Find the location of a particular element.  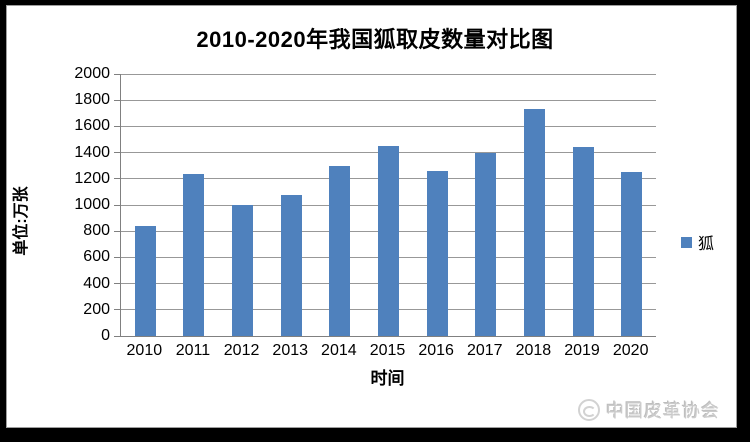

watermark: 中国皮革协会 is located at coordinates (649, 410).